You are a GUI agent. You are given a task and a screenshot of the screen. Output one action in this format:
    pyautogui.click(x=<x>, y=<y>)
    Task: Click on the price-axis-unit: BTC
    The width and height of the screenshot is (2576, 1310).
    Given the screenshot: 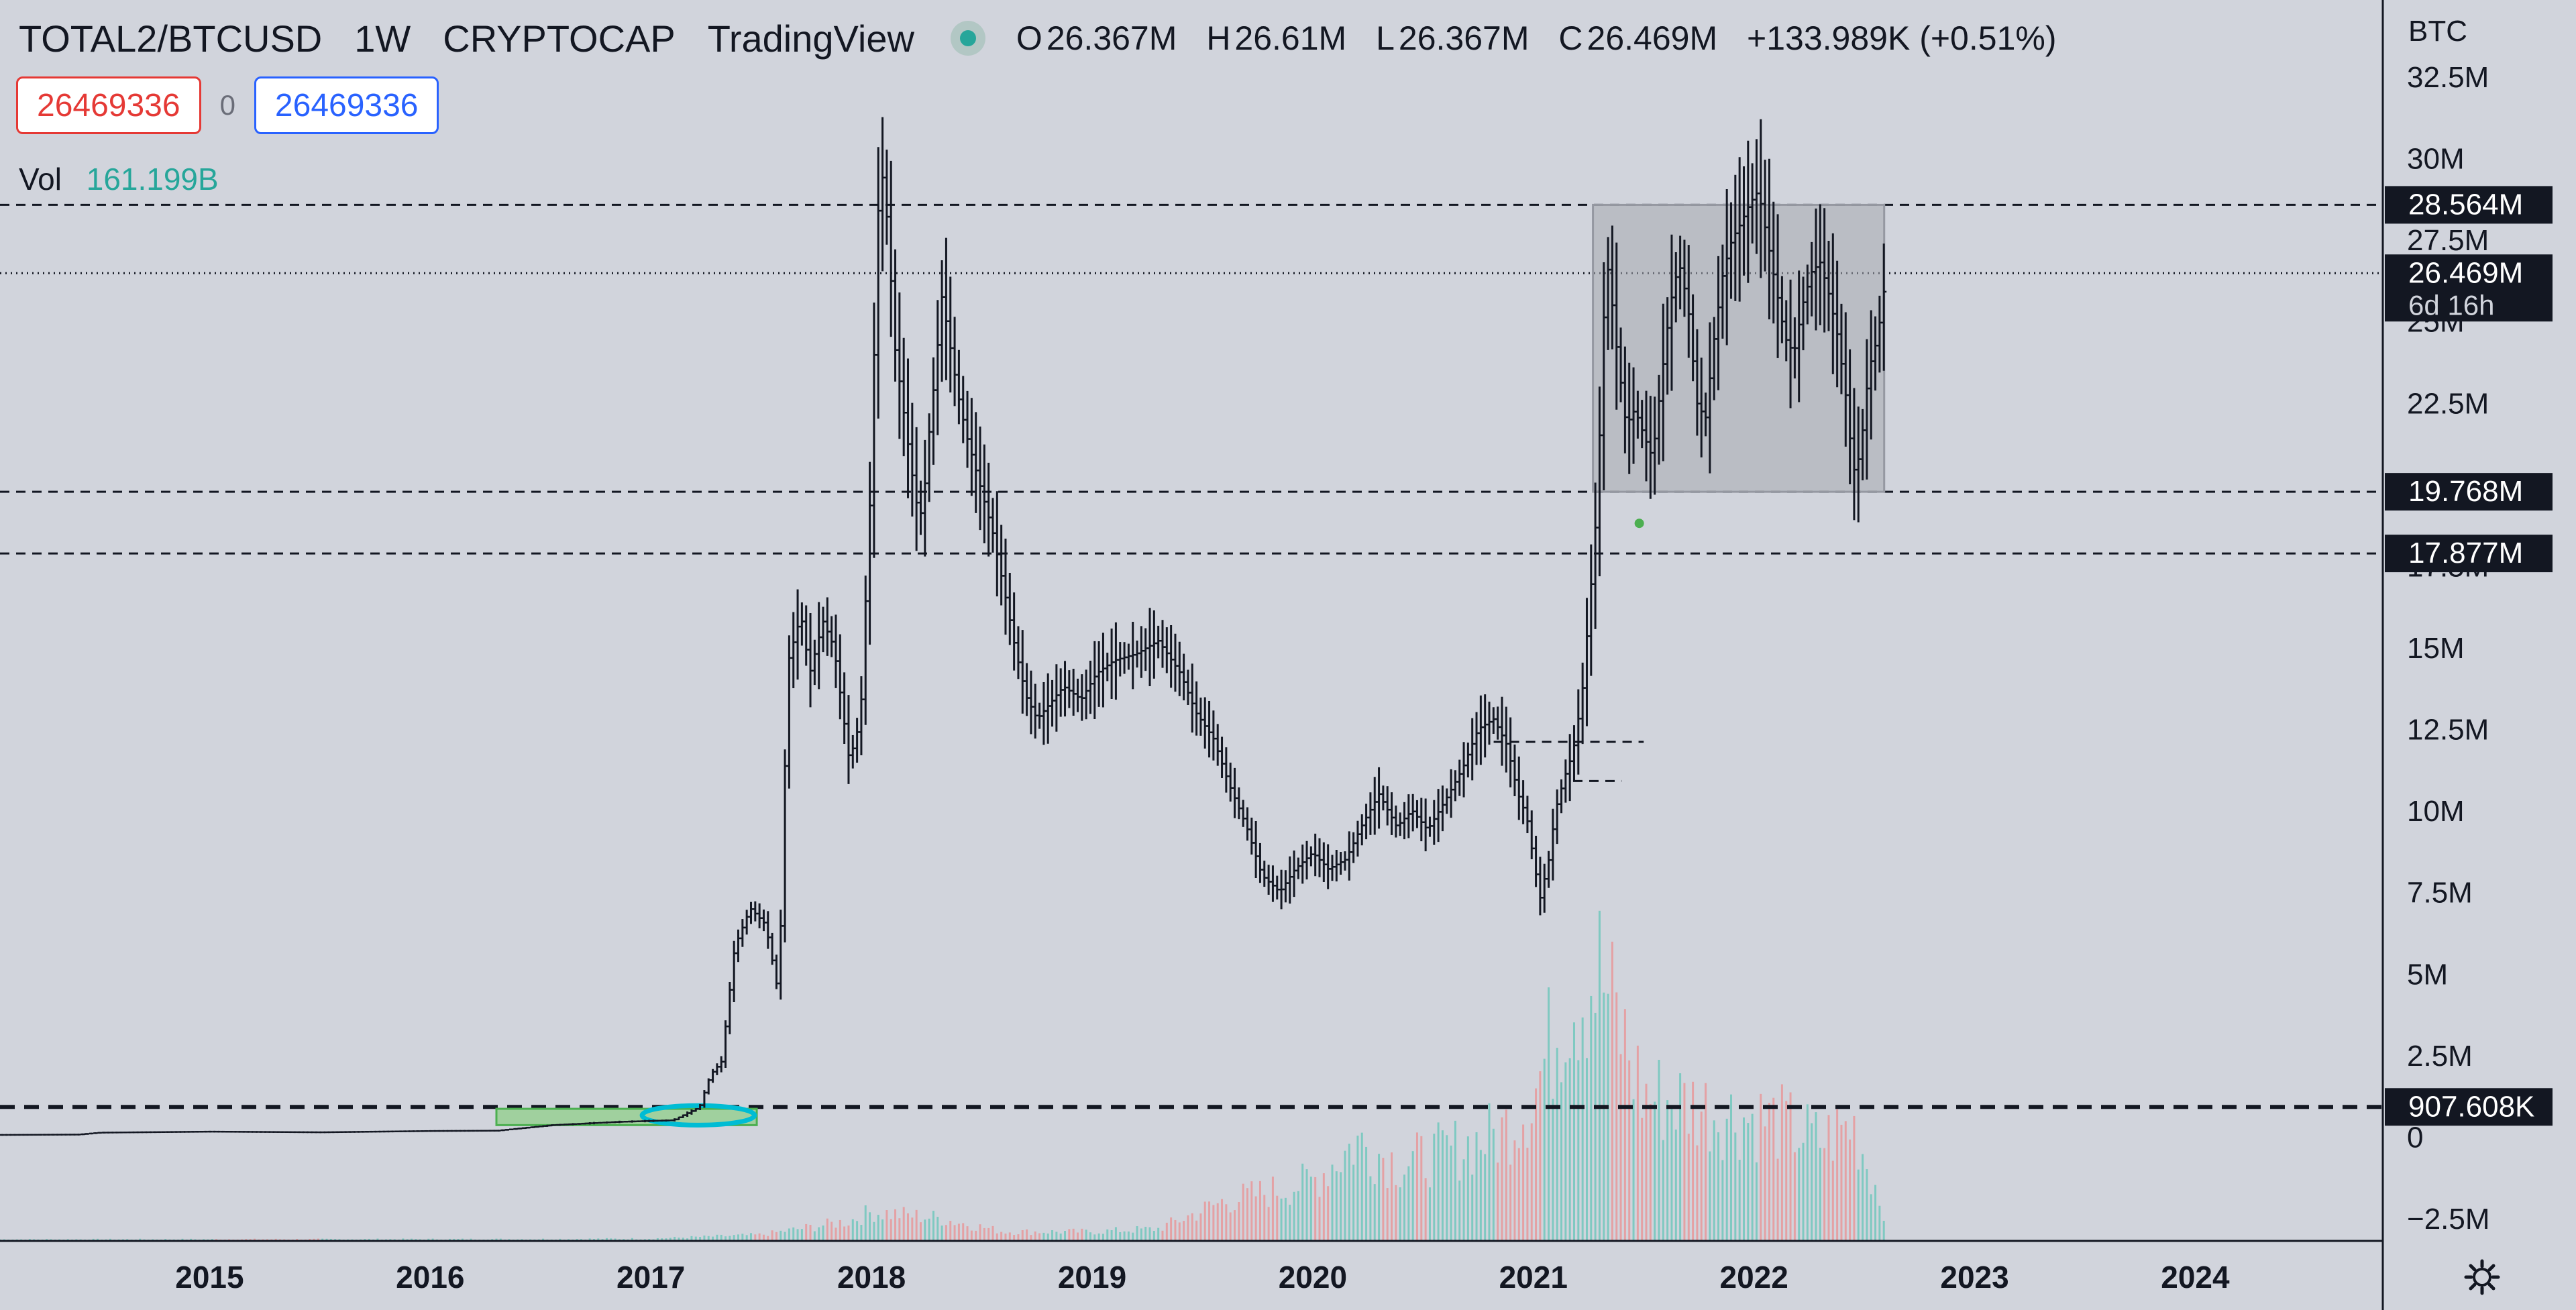 What is the action you would take?
    pyautogui.click(x=2437, y=31)
    